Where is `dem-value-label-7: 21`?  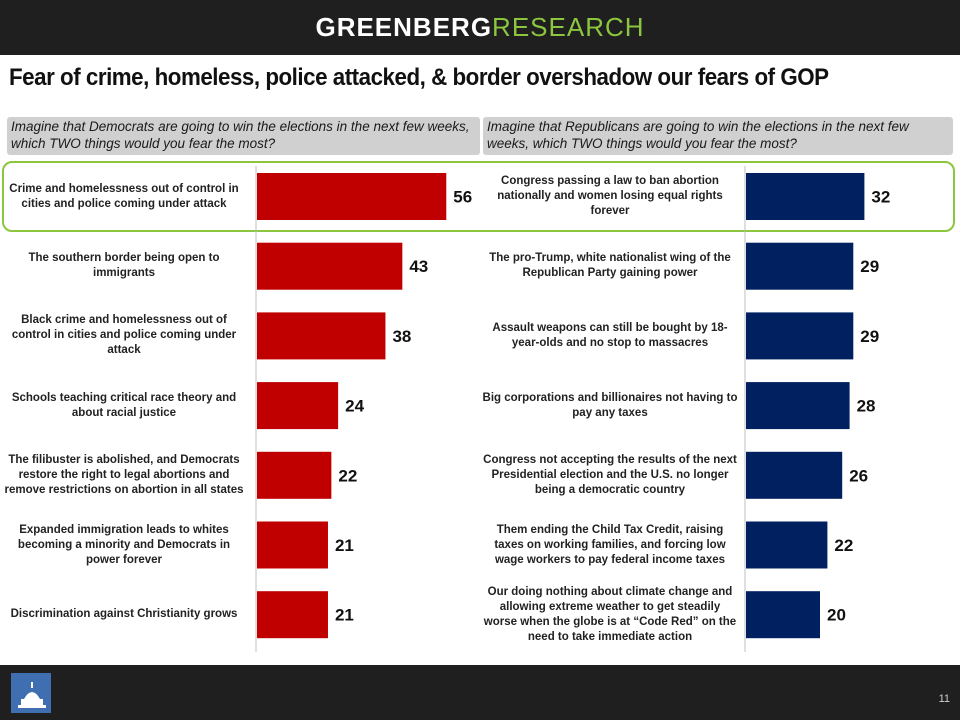
dem-value-label-7: 21 is located at coordinates (344, 615).